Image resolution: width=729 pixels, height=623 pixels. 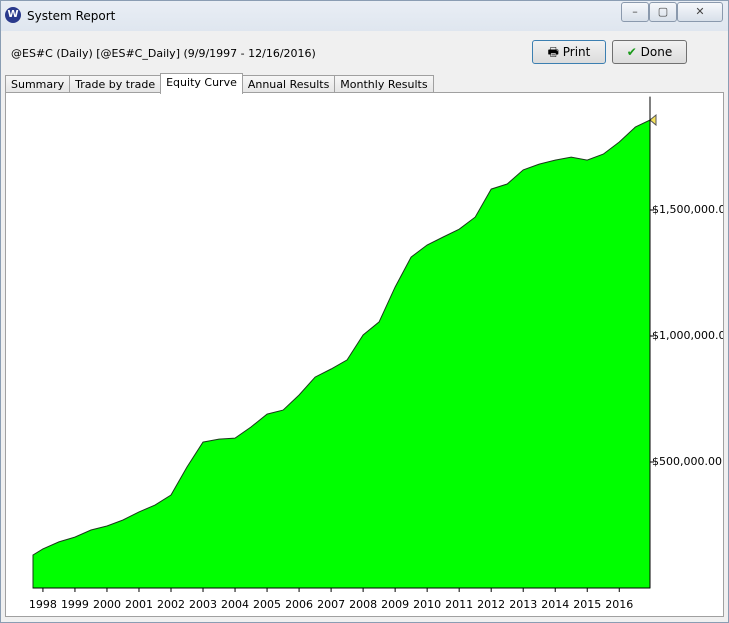 I want to click on x-tick-label: 2010, so click(x=427, y=604).